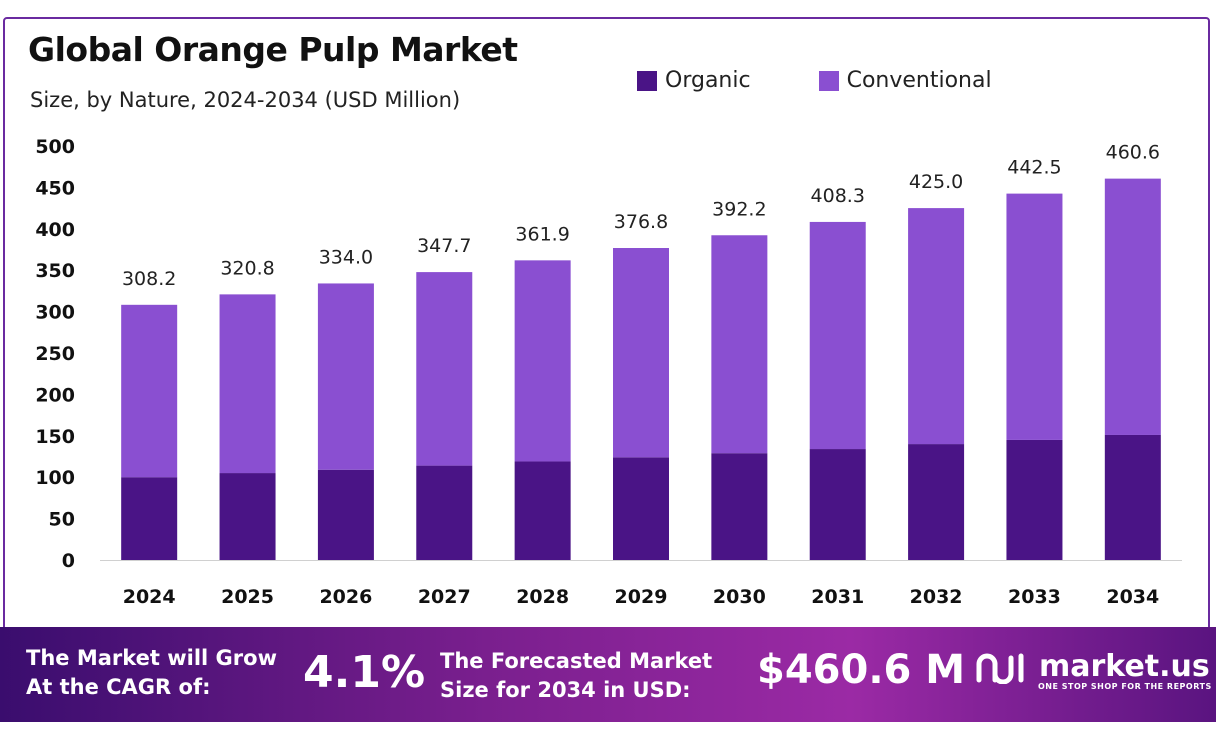 The height and width of the screenshot is (737, 1216). Describe the element at coordinates (62, 520) in the screenshot. I see `y-tick-label: 50` at that location.